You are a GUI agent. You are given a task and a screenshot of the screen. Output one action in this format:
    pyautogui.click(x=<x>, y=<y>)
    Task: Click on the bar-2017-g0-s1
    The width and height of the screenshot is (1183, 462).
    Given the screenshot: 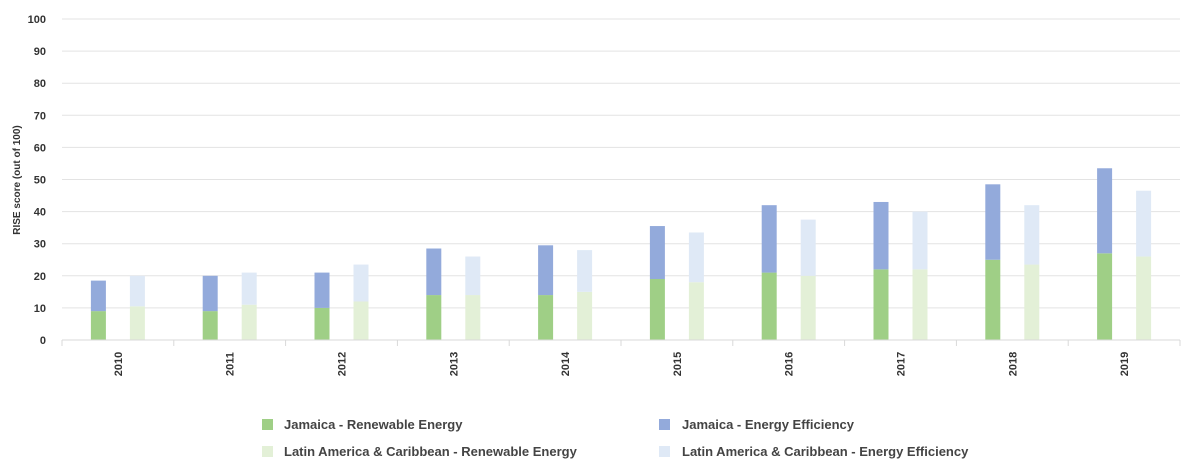 What is the action you would take?
    pyautogui.click(x=881, y=235)
    